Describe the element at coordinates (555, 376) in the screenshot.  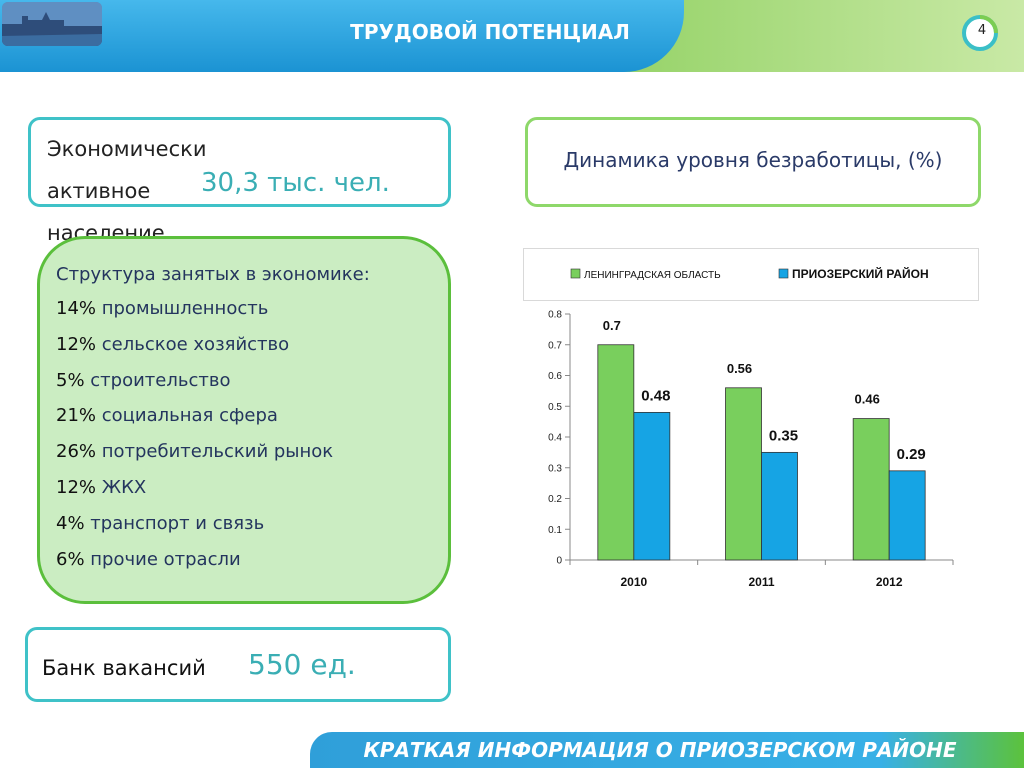
I see `y-tick-label: 0.6` at that location.